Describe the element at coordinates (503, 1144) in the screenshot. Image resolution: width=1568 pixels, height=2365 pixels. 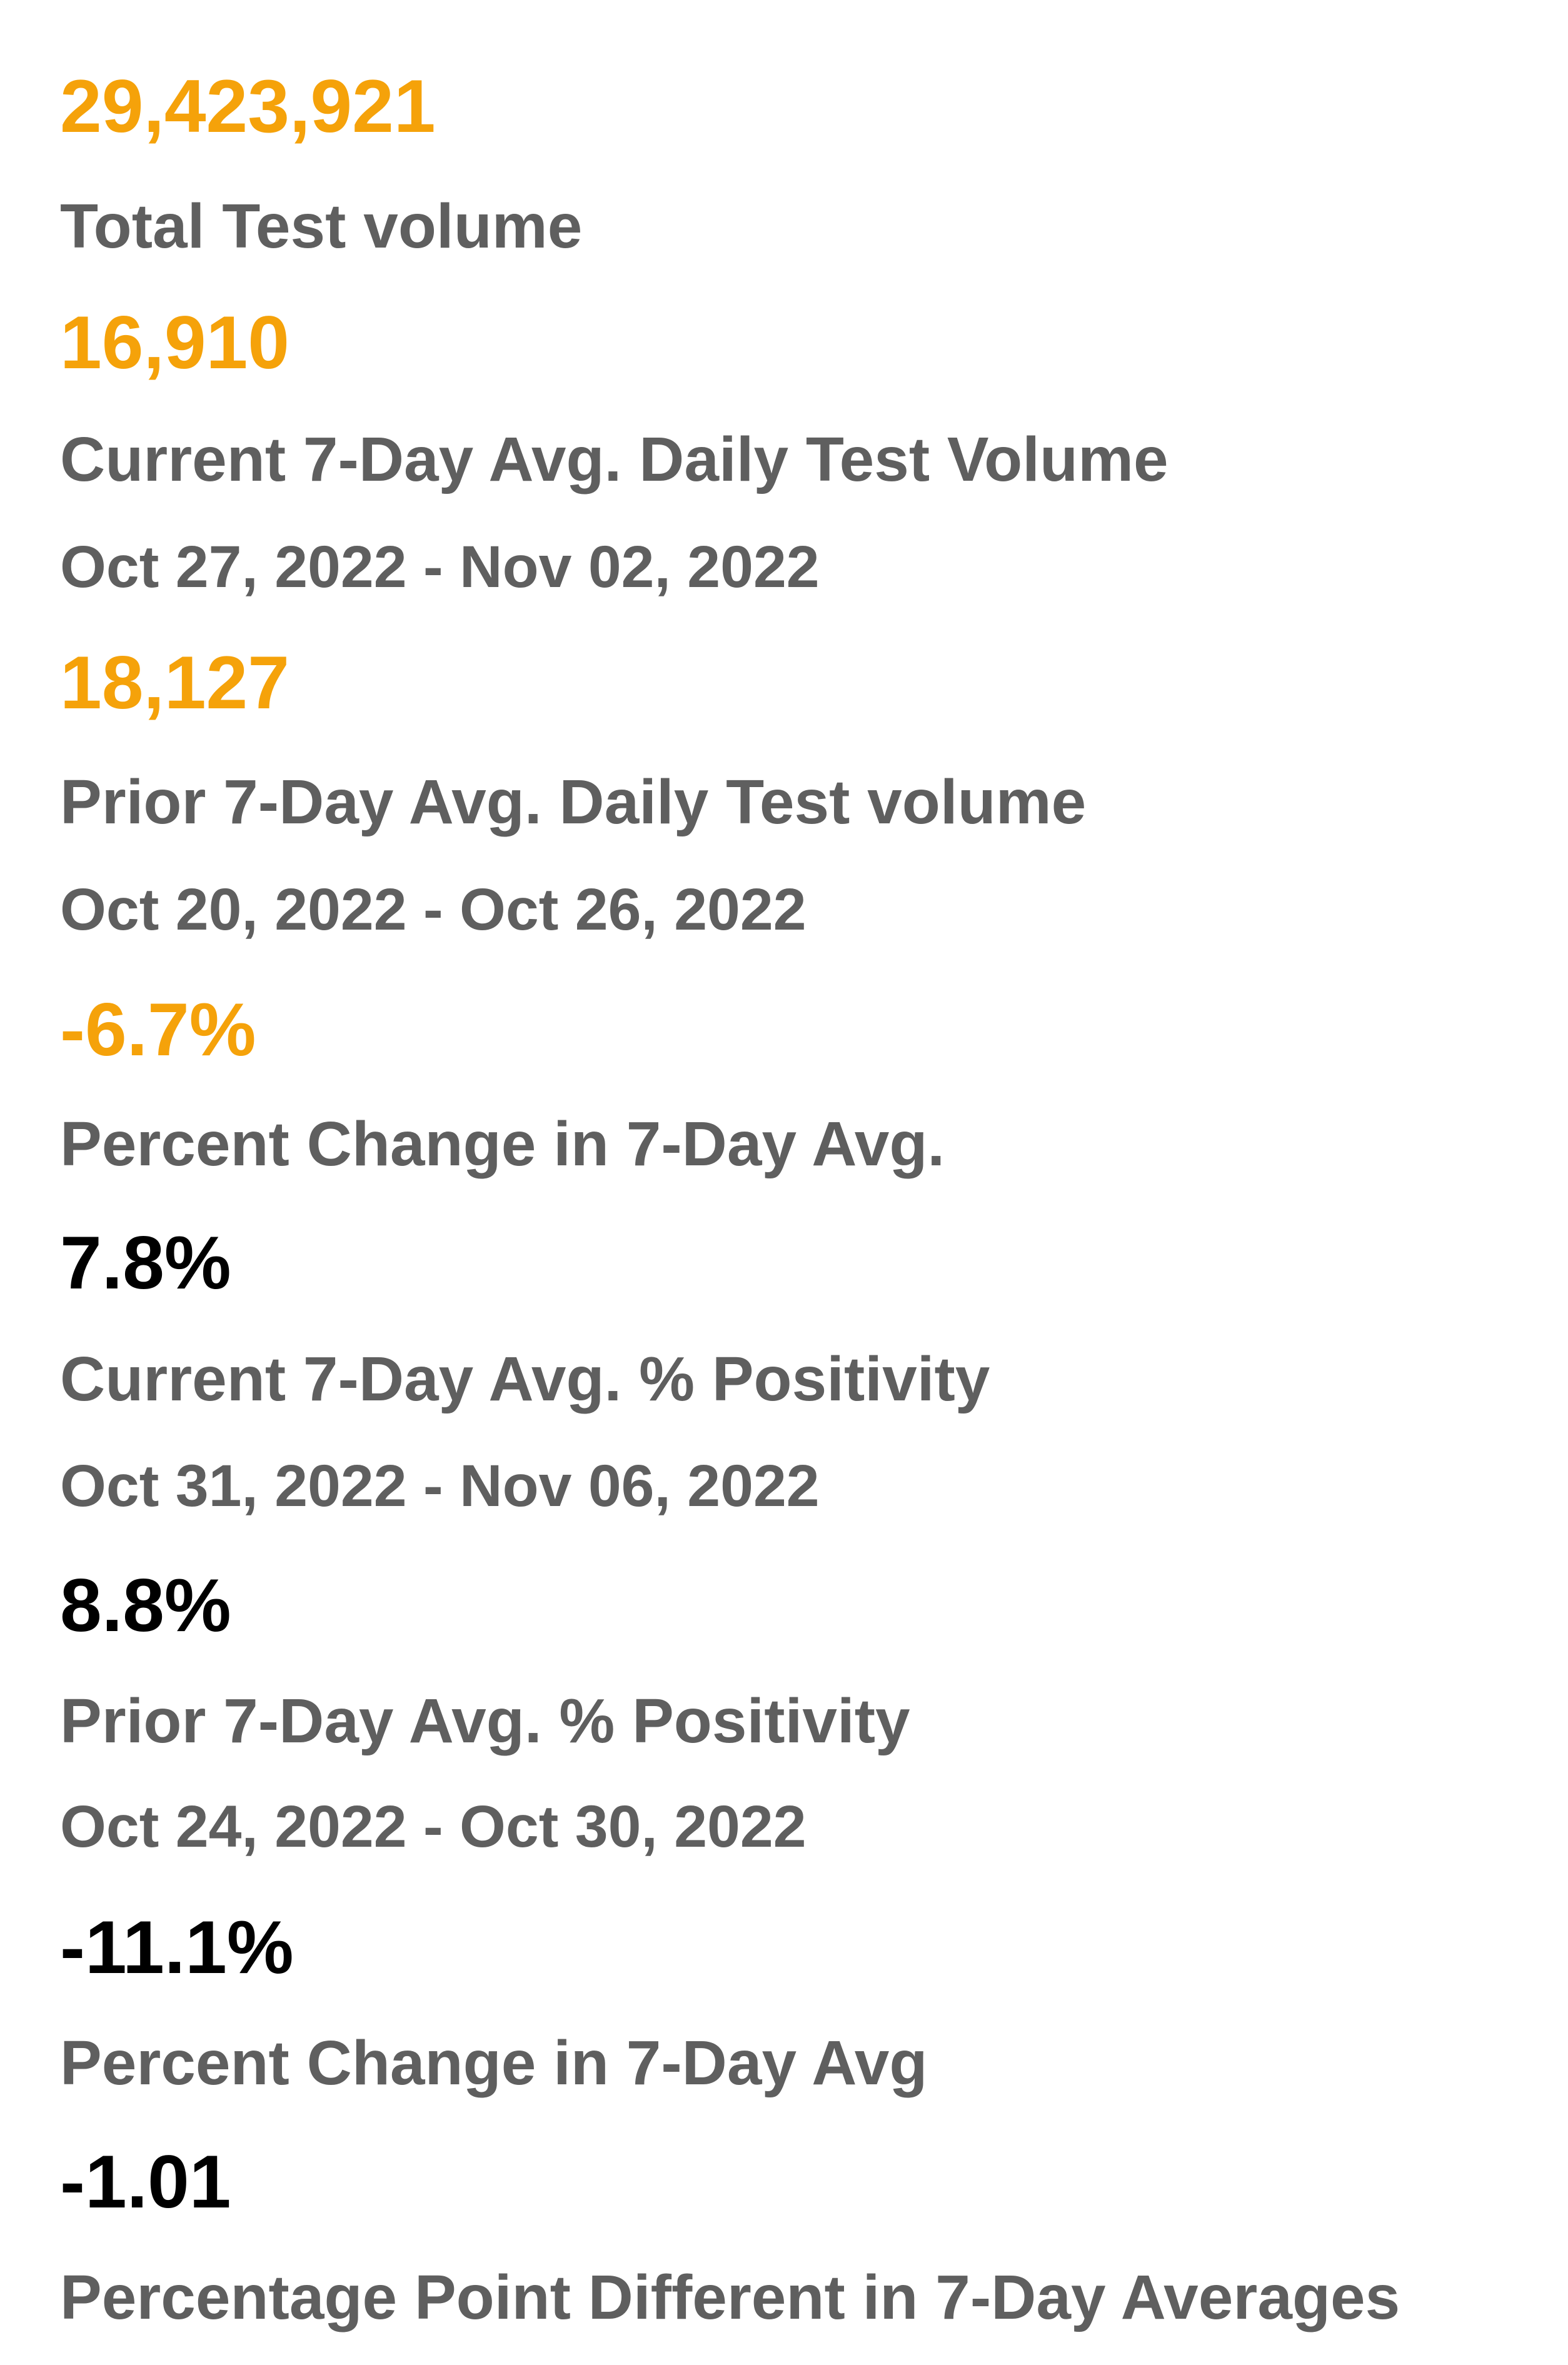
I see `volume-pct-change-label: Percent Change in 7-Day Avg.` at that location.